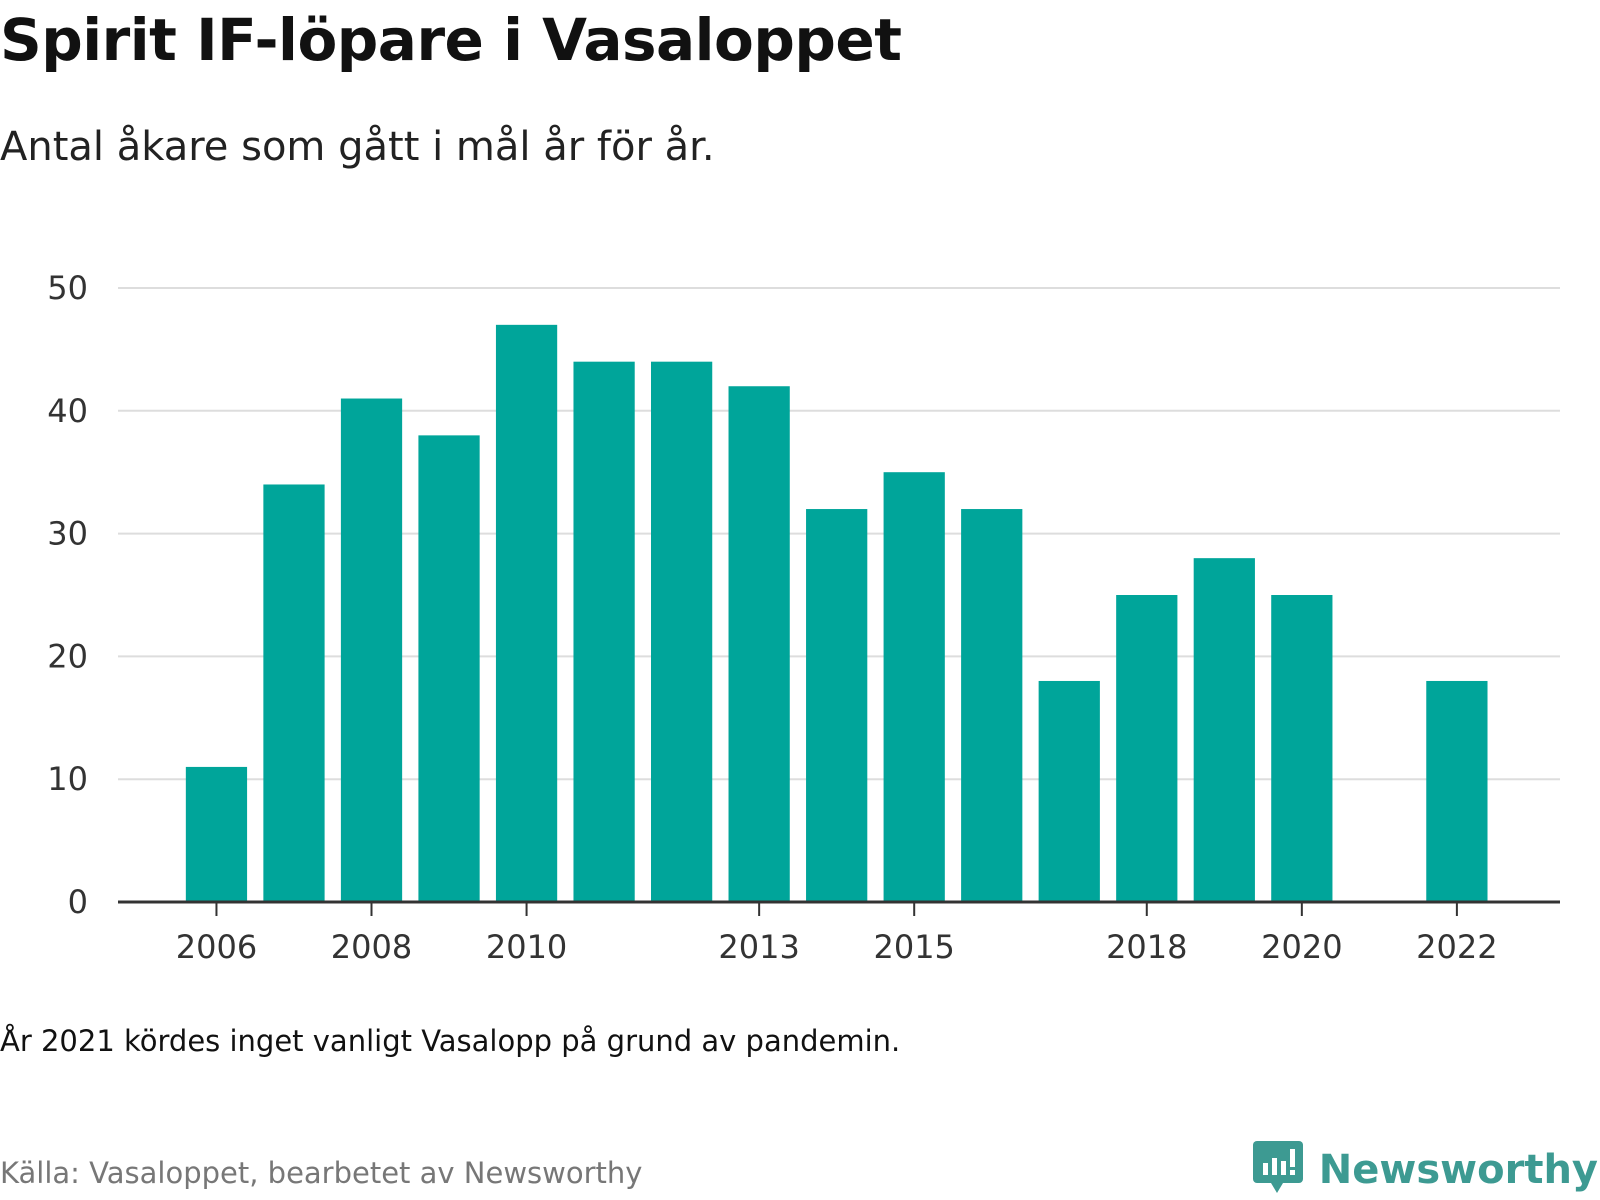 The width and height of the screenshot is (1600, 1200). Describe the element at coordinates (681, 631) in the screenshot. I see `bar-2012` at that location.